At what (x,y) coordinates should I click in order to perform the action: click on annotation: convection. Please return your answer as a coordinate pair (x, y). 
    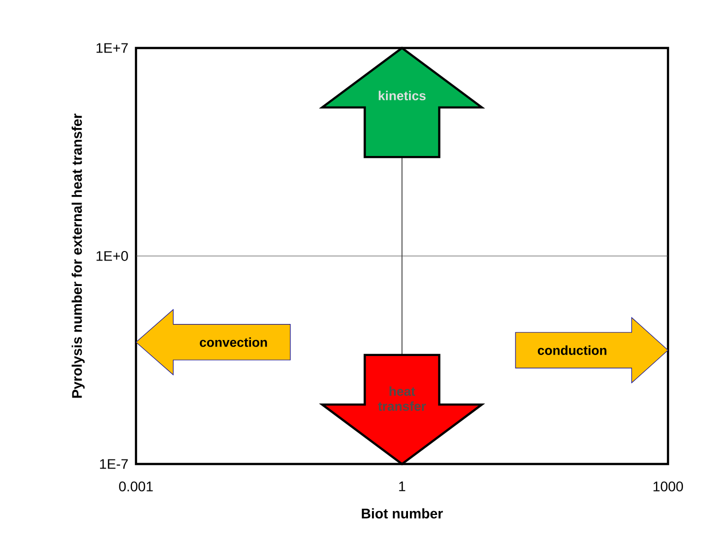
    Looking at the image, I should click on (233, 342).